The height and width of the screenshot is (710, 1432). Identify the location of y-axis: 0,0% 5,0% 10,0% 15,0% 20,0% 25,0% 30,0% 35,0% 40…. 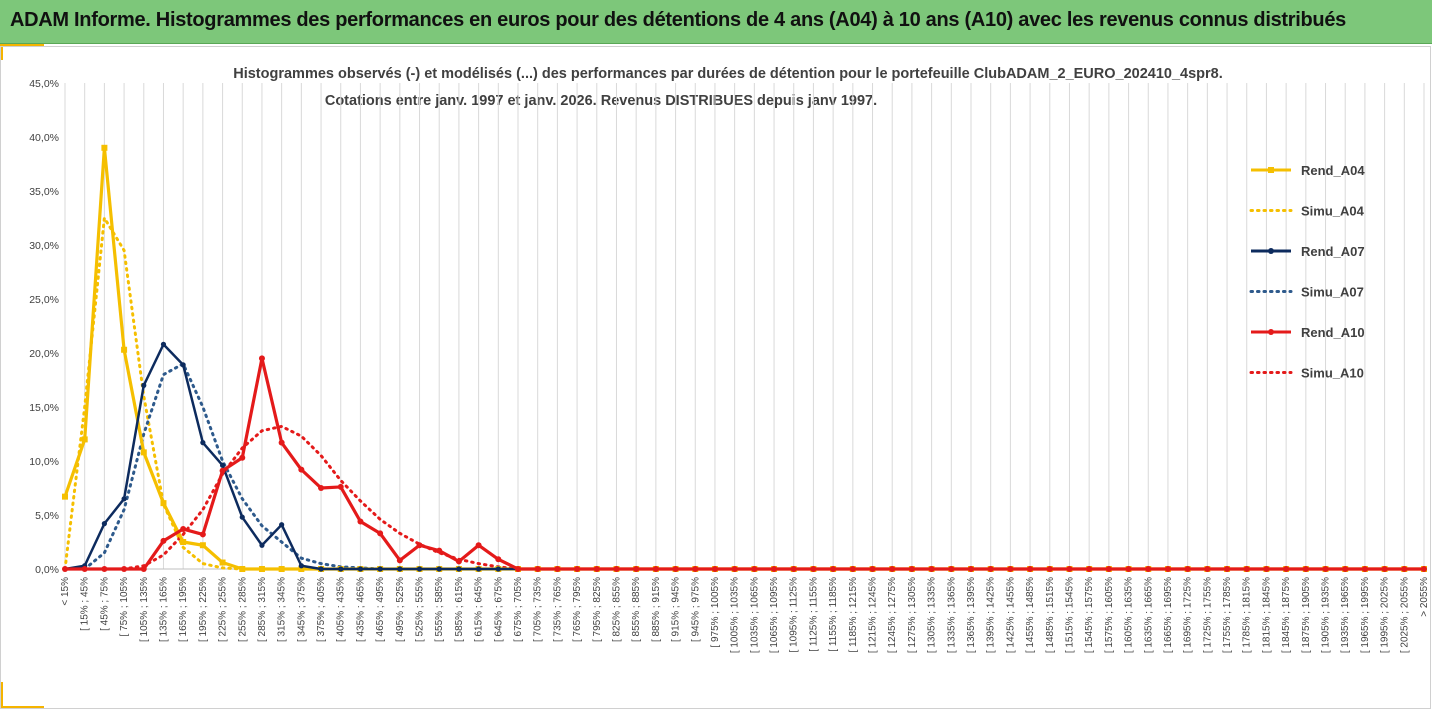
(44, 327).